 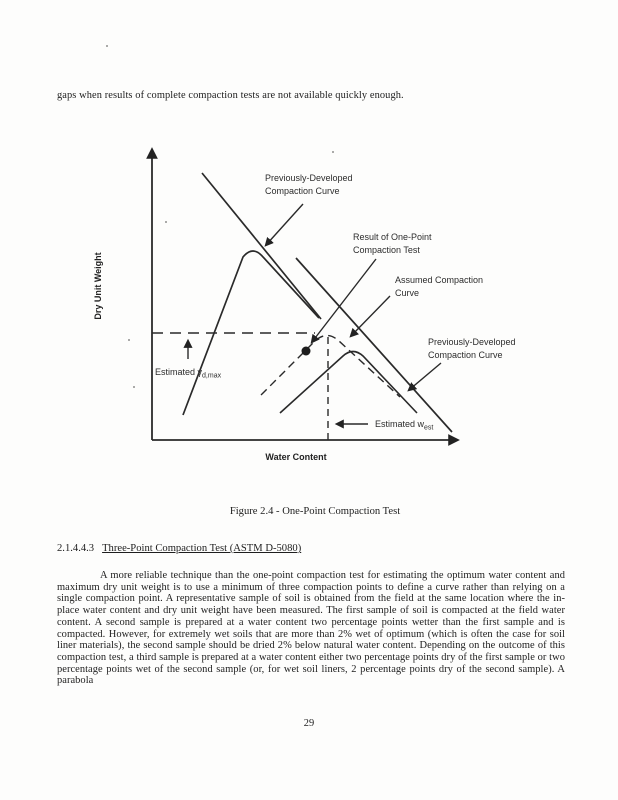 What do you see at coordinates (261, 246) in the screenshot?
I see `compaction-line-left` at bounding box center [261, 246].